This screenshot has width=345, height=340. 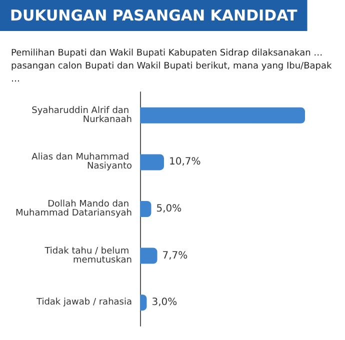 I want to click on data-label: 5,0%, so click(x=169, y=209).